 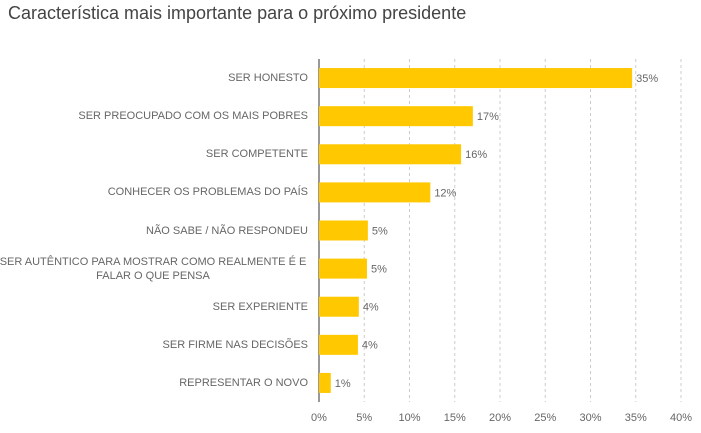 What do you see at coordinates (227, 230) in the screenshot?
I see `category-label: NÃO SABE / NÃO RESPONDEU` at bounding box center [227, 230].